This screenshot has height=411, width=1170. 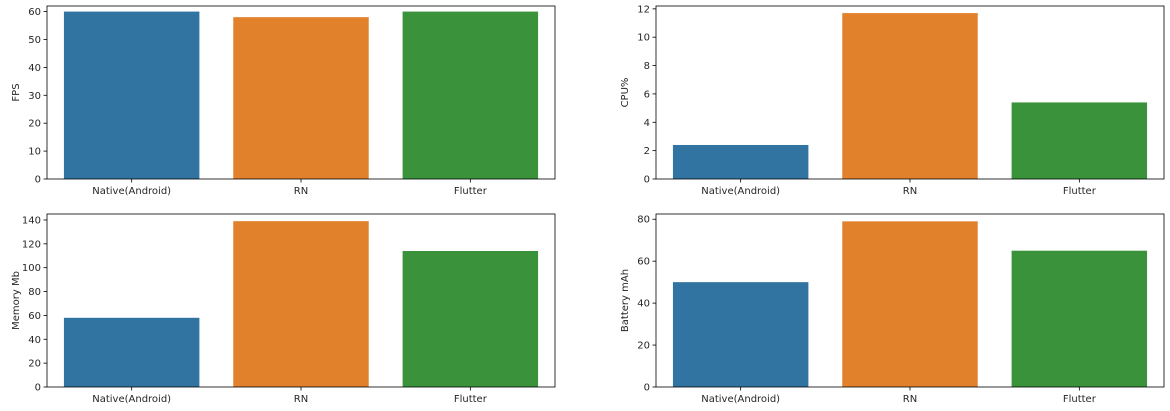 What do you see at coordinates (301, 304) in the screenshot?
I see `memory-bar-rn` at bounding box center [301, 304].